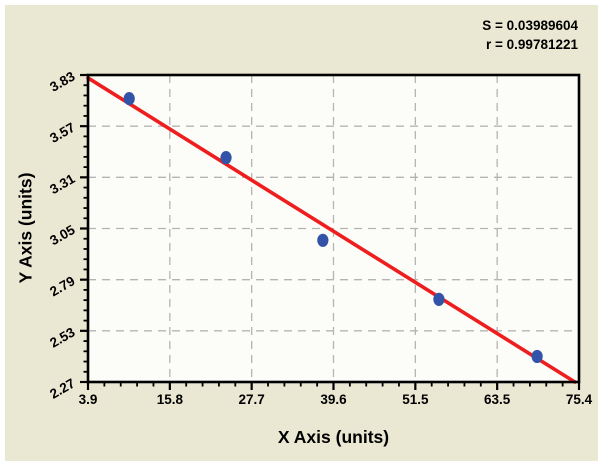 This screenshot has width=600, height=463. Describe the element at coordinates (62, 286) in the screenshot. I see `svg-text: 2.79` at that location.